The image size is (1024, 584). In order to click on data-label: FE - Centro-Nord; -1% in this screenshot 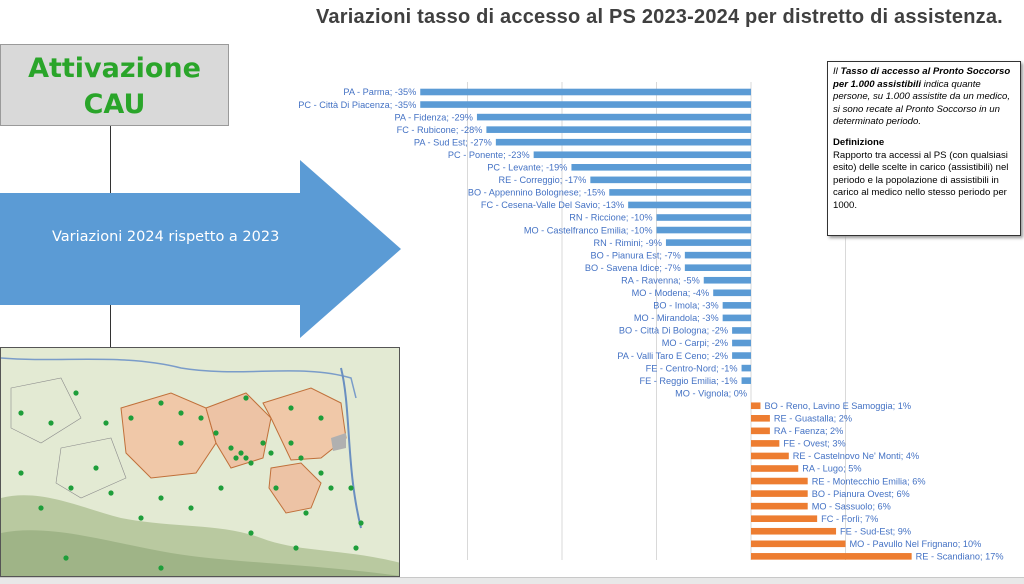, I will do `click(692, 368)`.